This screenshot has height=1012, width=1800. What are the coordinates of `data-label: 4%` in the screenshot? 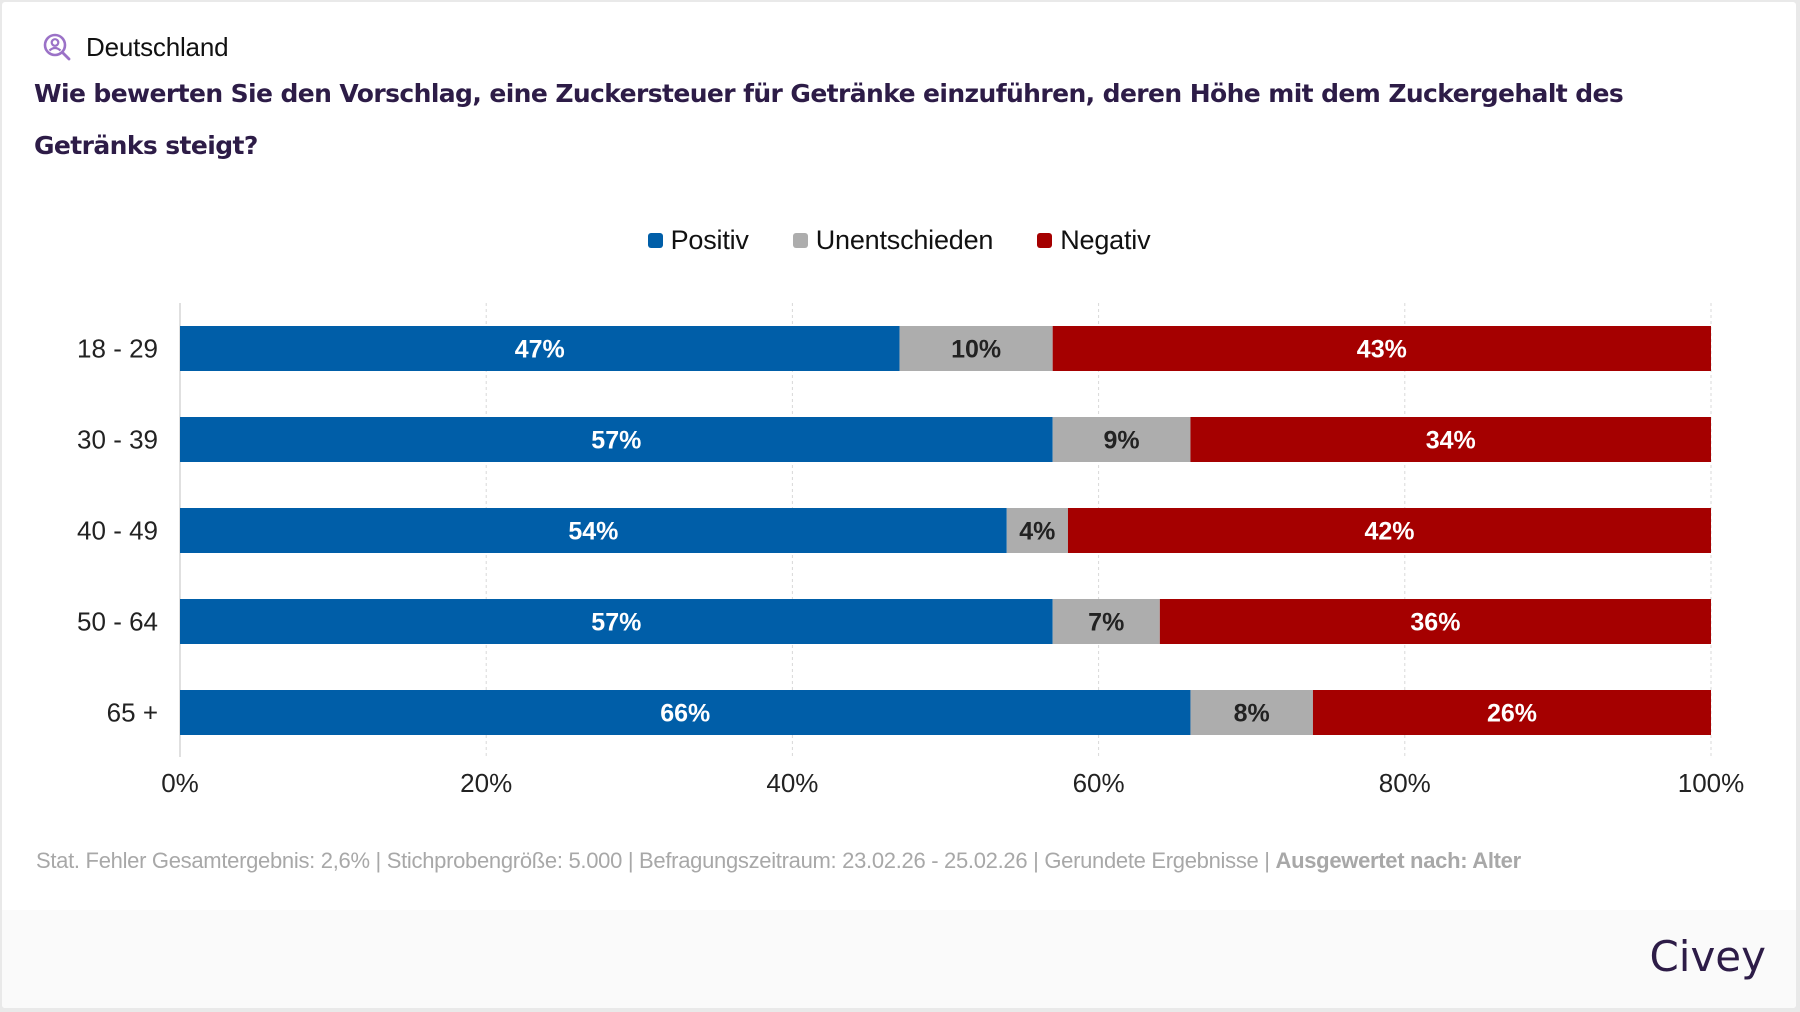 It's located at (1037, 532).